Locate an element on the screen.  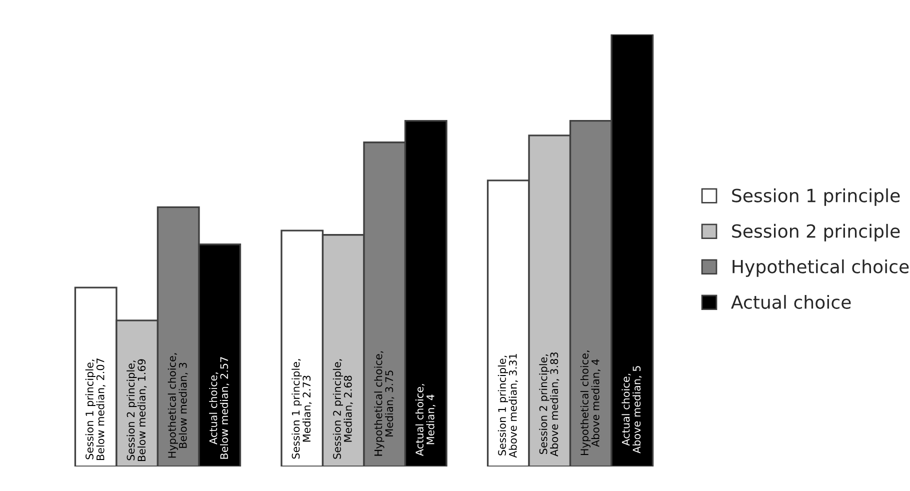
data-label: Session 1 principle, Below median, 2.07 is located at coordinates (95, 409).